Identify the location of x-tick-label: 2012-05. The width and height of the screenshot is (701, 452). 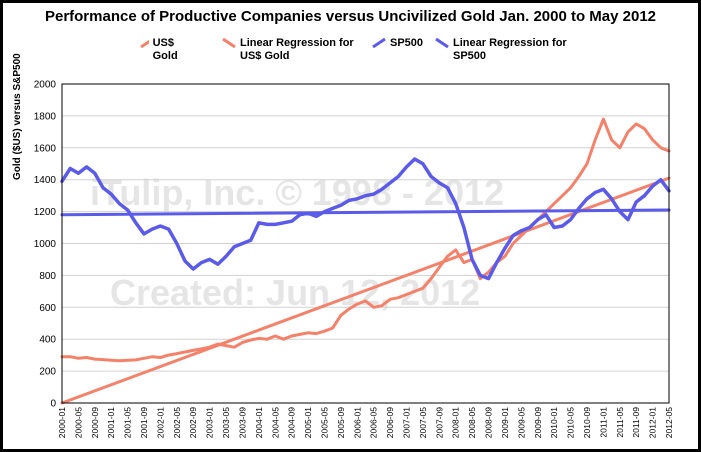
(669, 422).